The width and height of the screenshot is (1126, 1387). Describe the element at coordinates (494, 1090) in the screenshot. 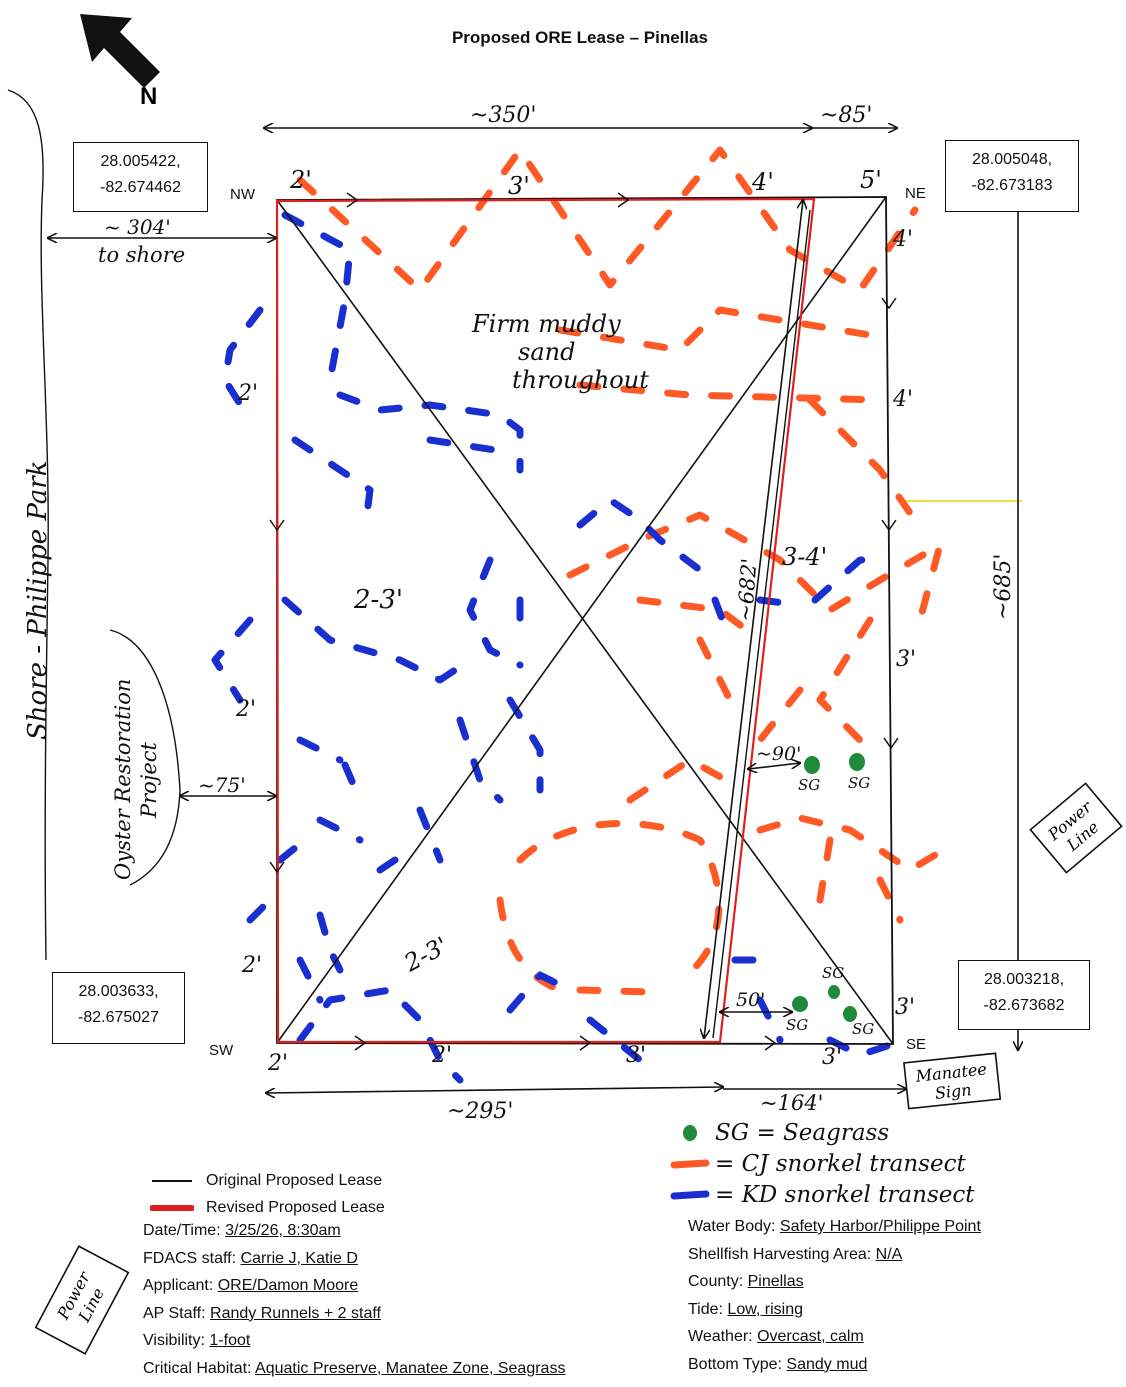

I see `bottom-width-arrow` at that location.